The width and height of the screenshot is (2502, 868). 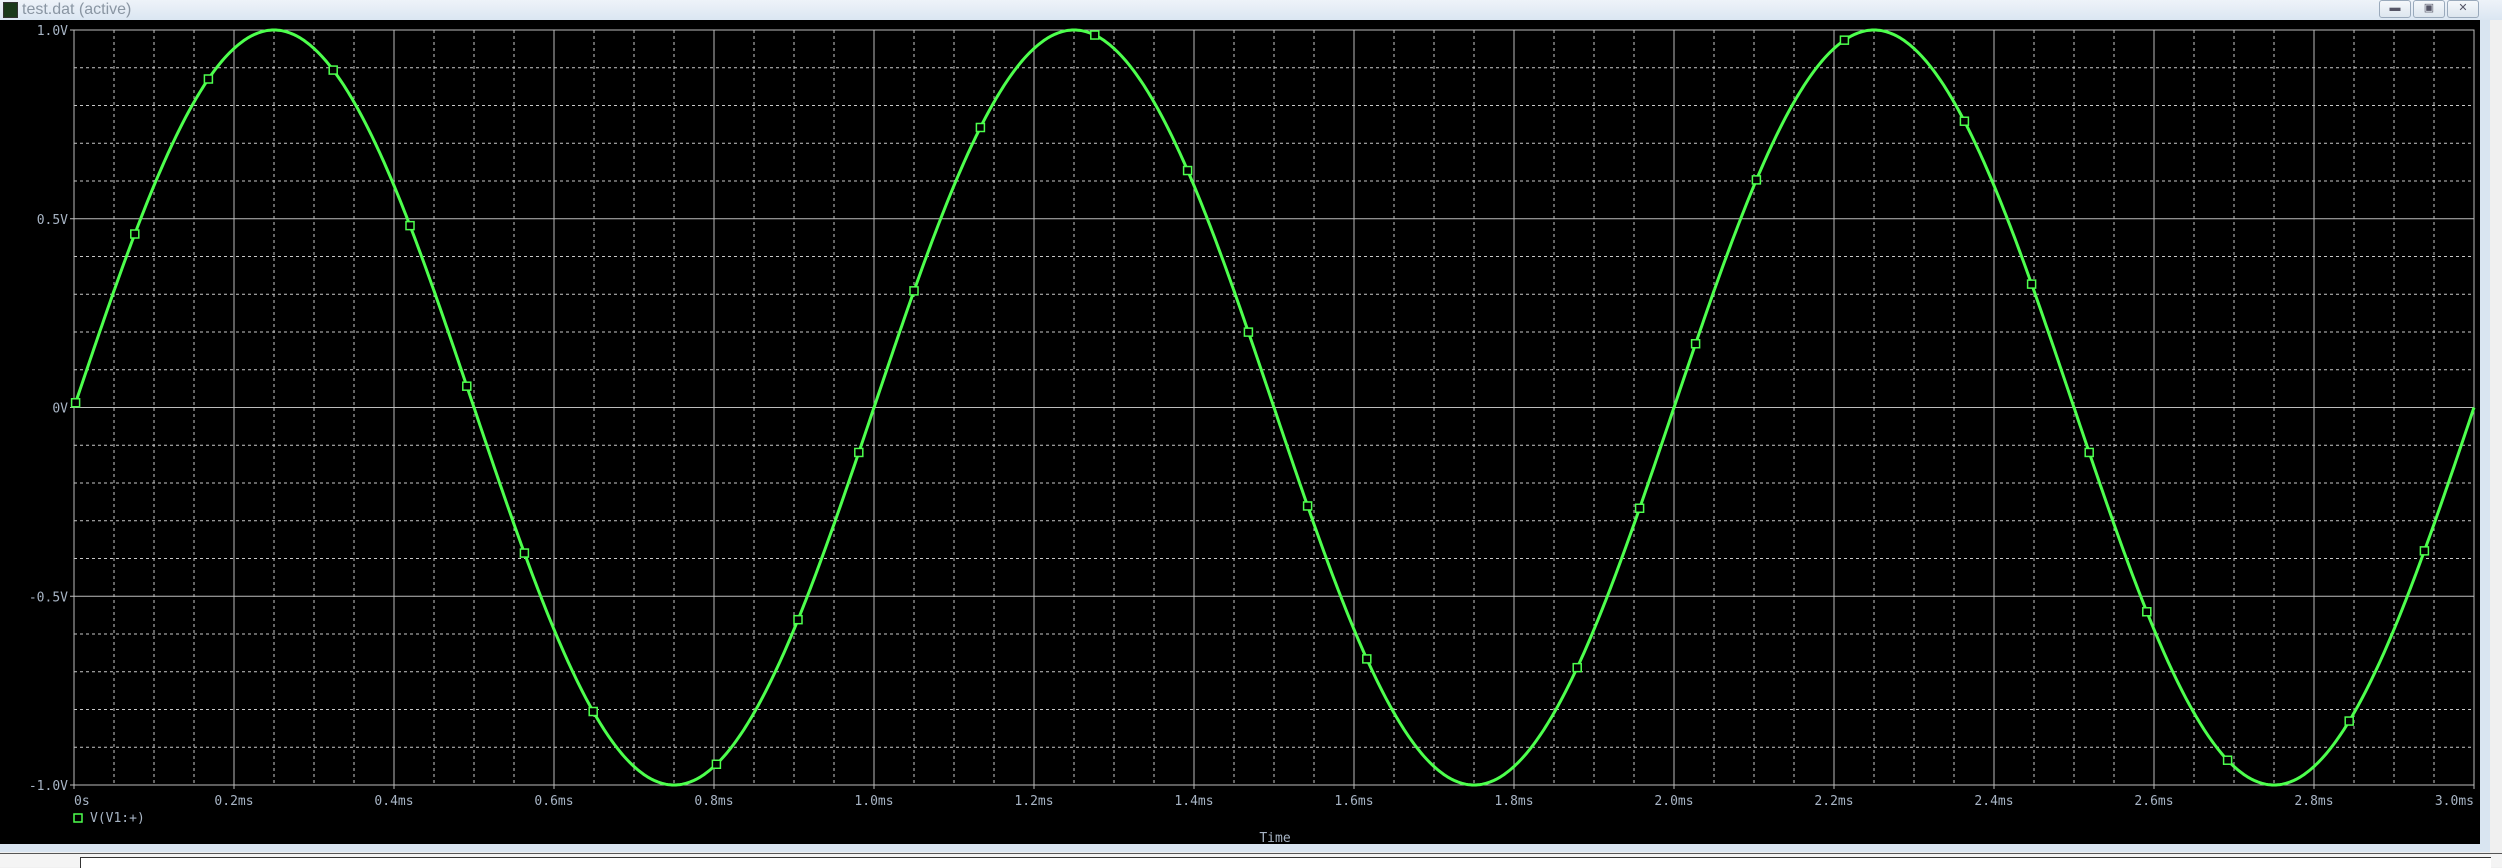 I want to click on x-tick-label: 2.4ms, so click(x=1993, y=801).